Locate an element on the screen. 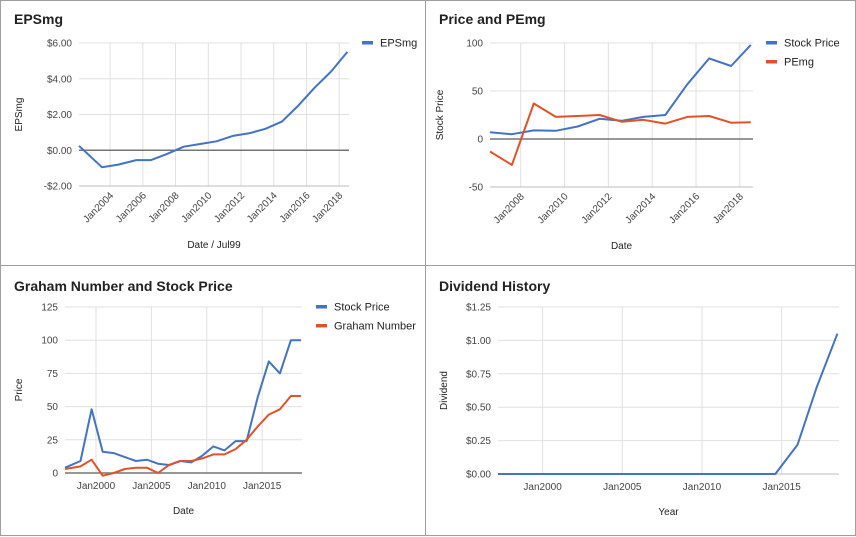  eps-x-tick-label: Jan2012 is located at coordinates (229, 207).